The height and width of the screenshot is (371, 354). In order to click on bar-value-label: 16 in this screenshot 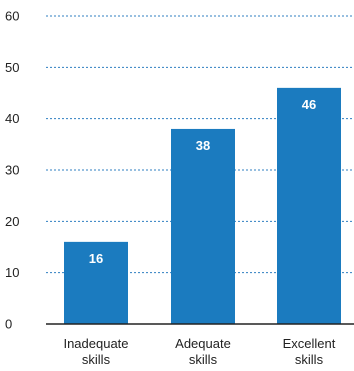, I will do `click(96, 258)`.